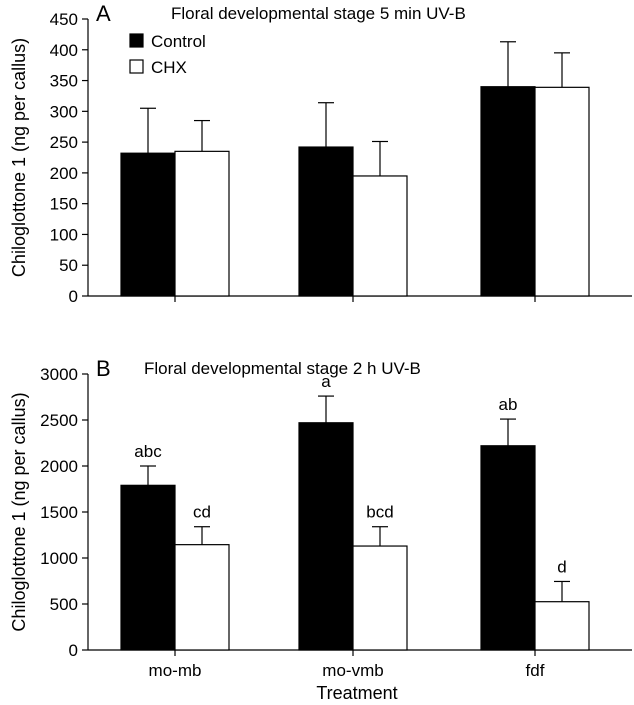  Describe the element at coordinates (148, 451) in the screenshot. I see `significance-label: abc` at that location.